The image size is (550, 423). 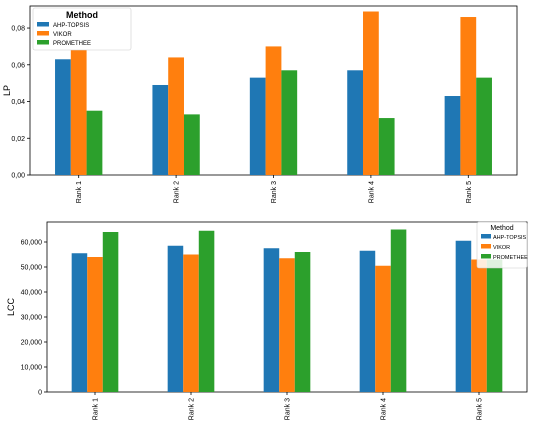 What do you see at coordinates (7, 90) in the screenshot?
I see `y-axis-label: LP` at bounding box center [7, 90].